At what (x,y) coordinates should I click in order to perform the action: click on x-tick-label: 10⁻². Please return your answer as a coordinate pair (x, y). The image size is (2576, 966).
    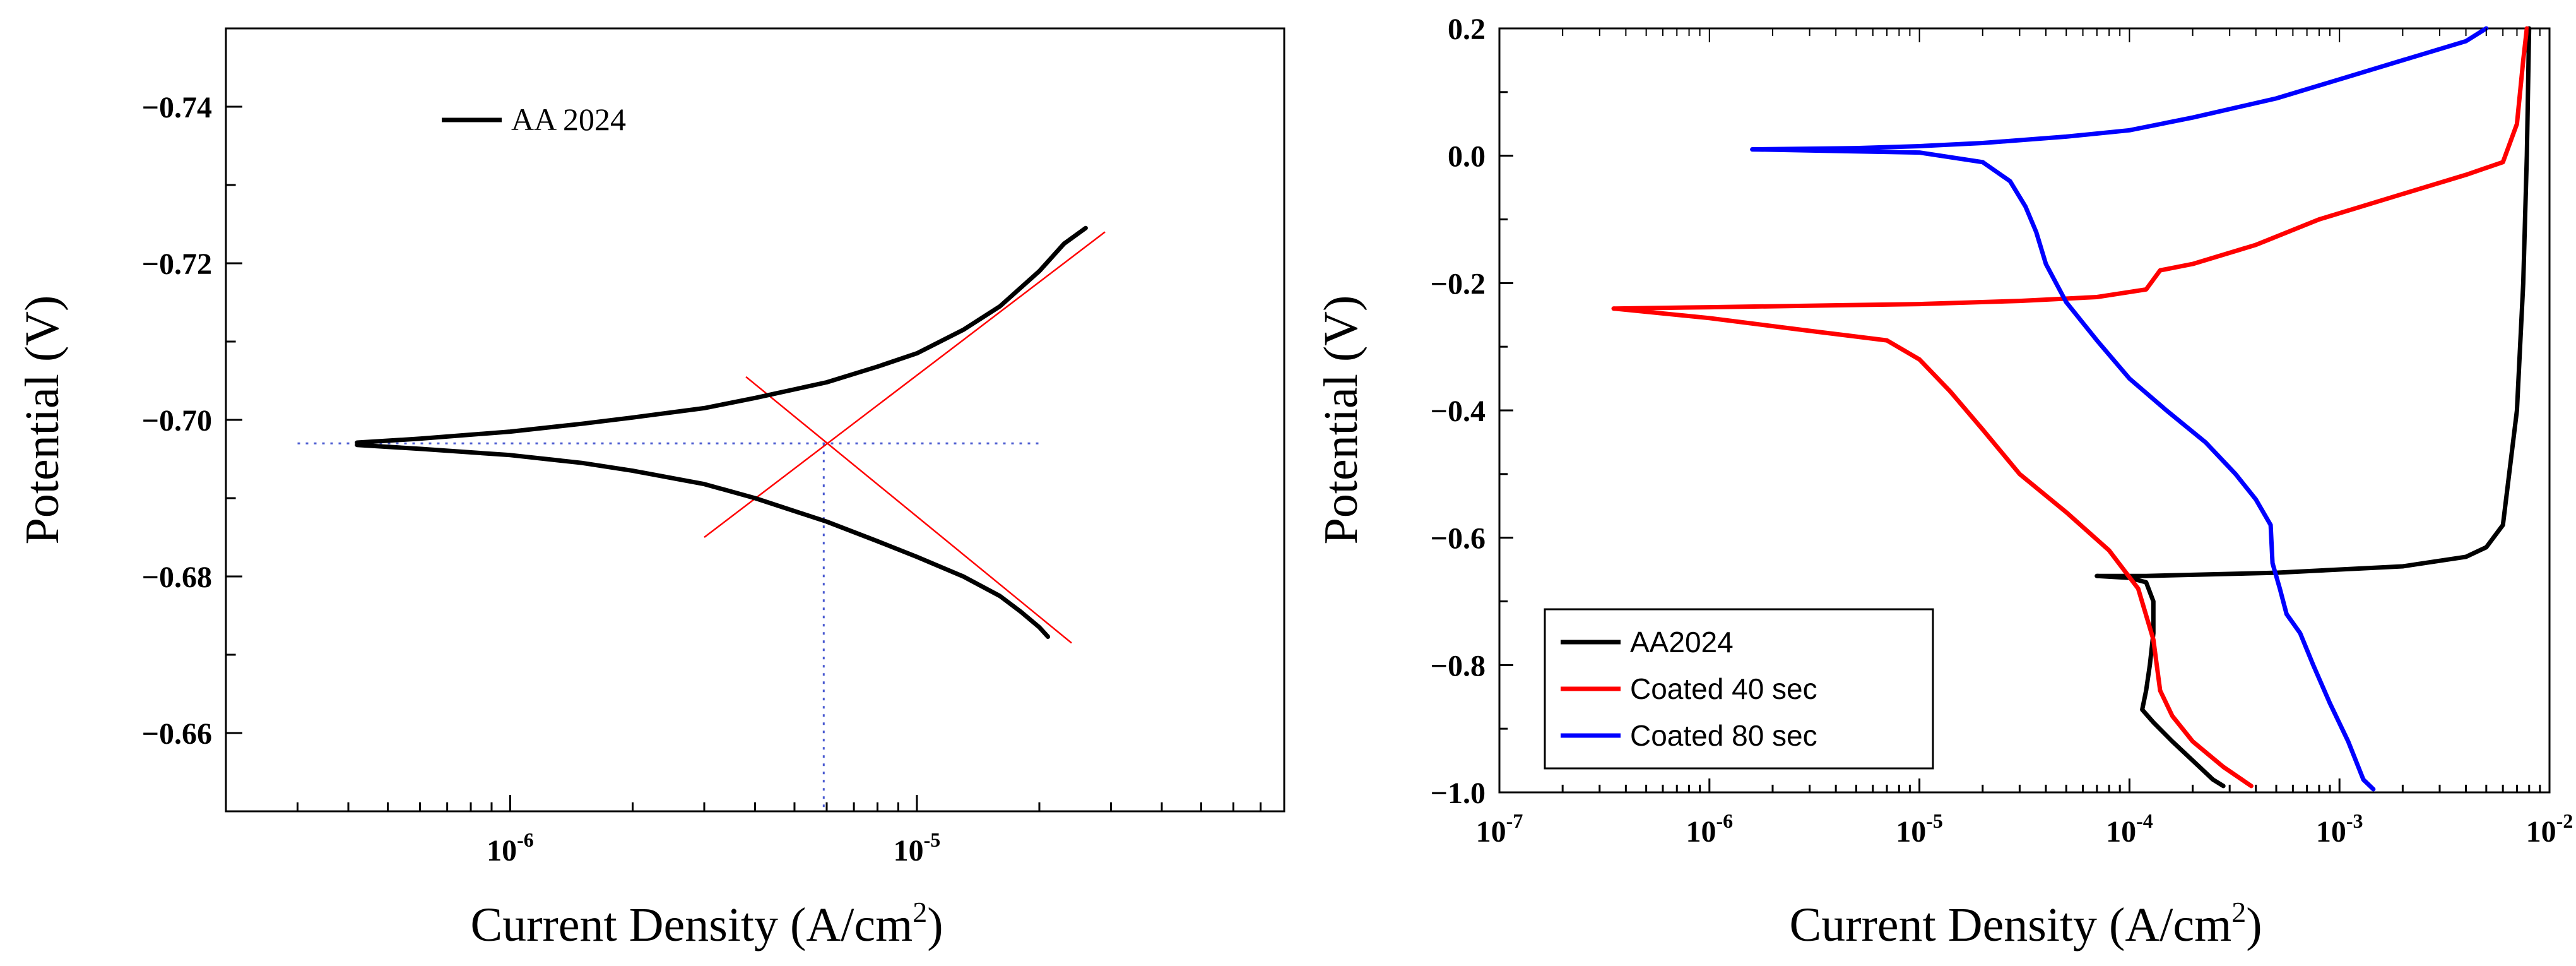
    Looking at the image, I should click on (2549, 829).